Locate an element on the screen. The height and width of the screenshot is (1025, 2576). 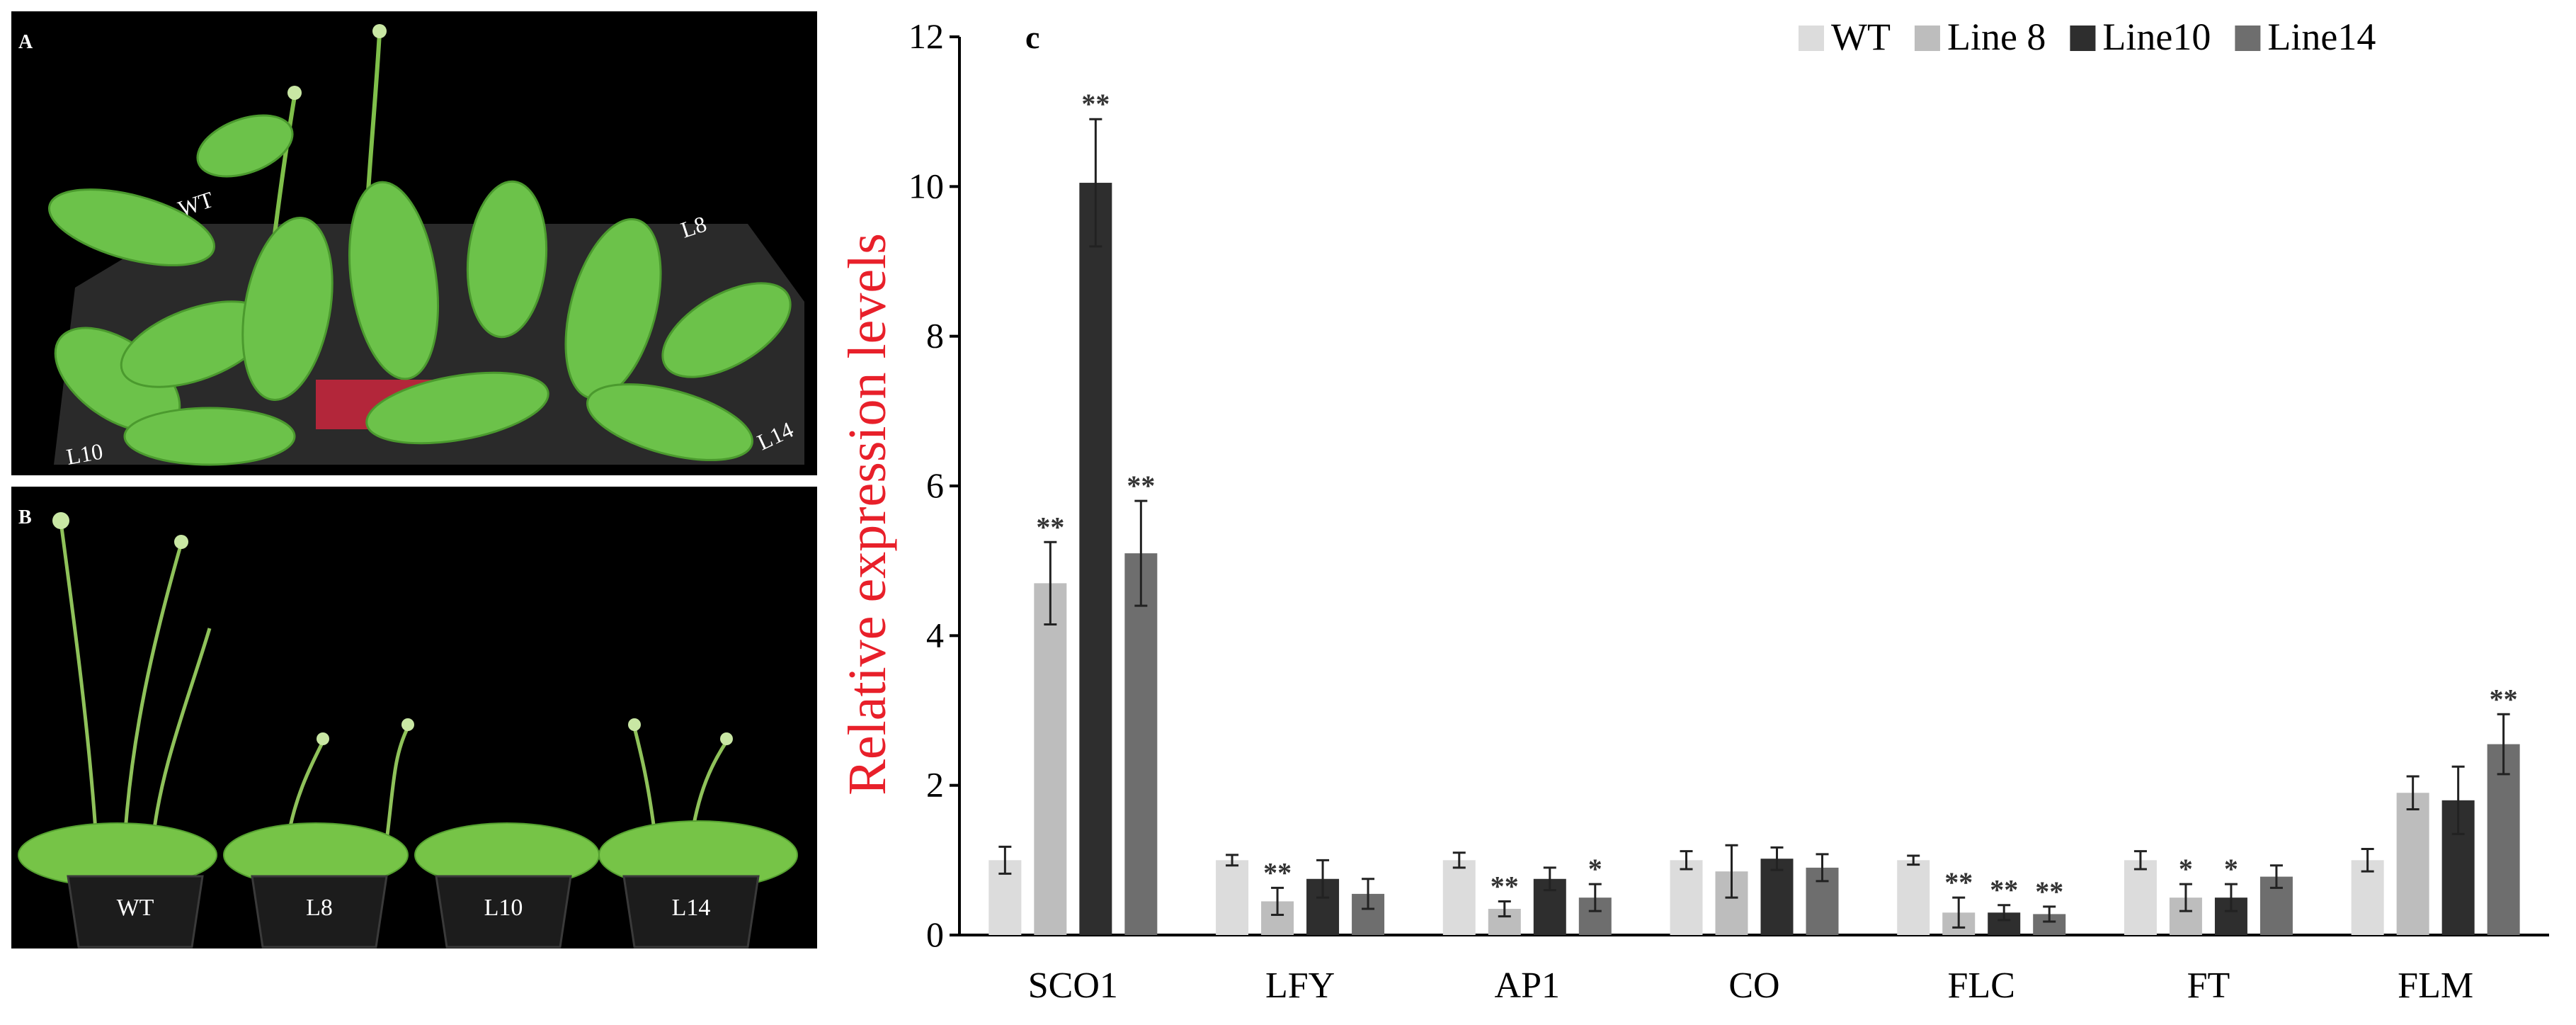
y-tick-label: 8 is located at coordinates (935, 336).